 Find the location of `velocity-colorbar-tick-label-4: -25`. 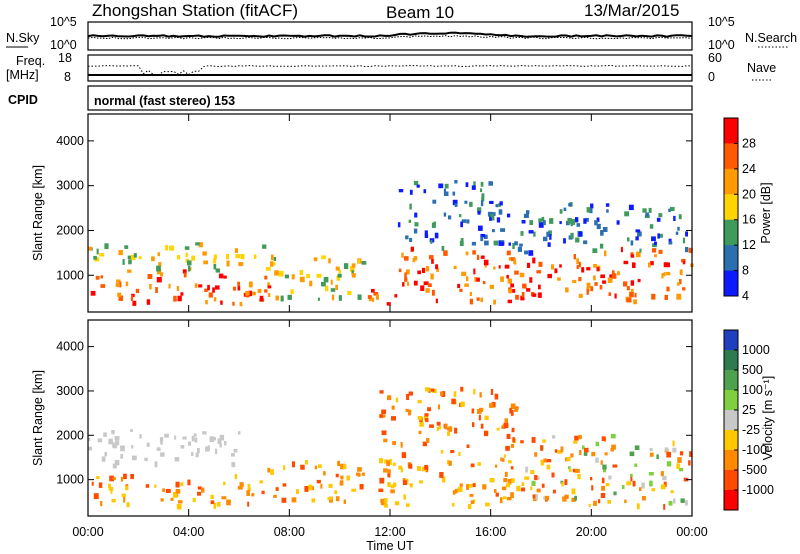

velocity-colorbar-tick-label-4: -25 is located at coordinates (751, 430).